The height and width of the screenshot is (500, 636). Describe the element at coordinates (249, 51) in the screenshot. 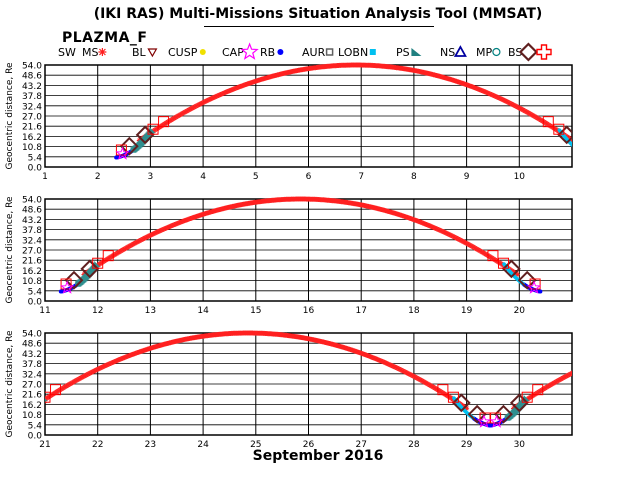

I see `legend-symbol-cap` at that location.